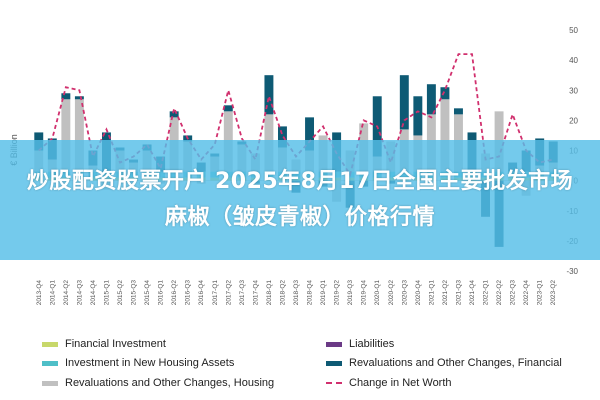 The width and height of the screenshot is (600, 400). What do you see at coordinates (513, 293) in the screenshot?
I see `x-tick-label: 2022-Q3` at bounding box center [513, 293].